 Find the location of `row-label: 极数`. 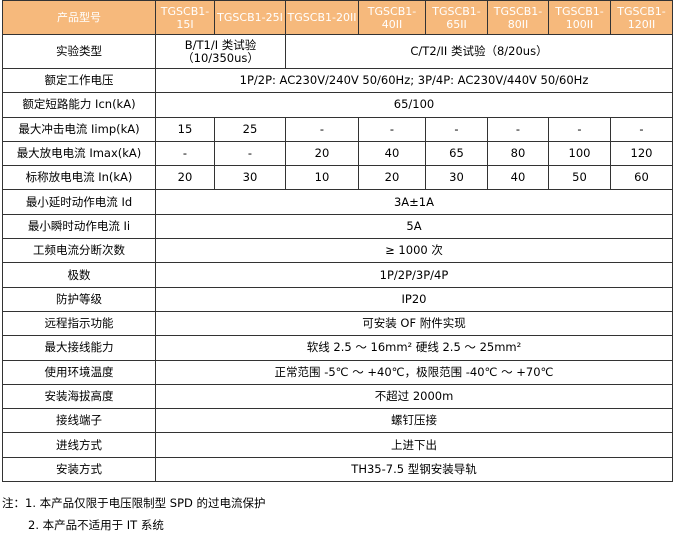

row-label: 极数 is located at coordinates (79, 275).